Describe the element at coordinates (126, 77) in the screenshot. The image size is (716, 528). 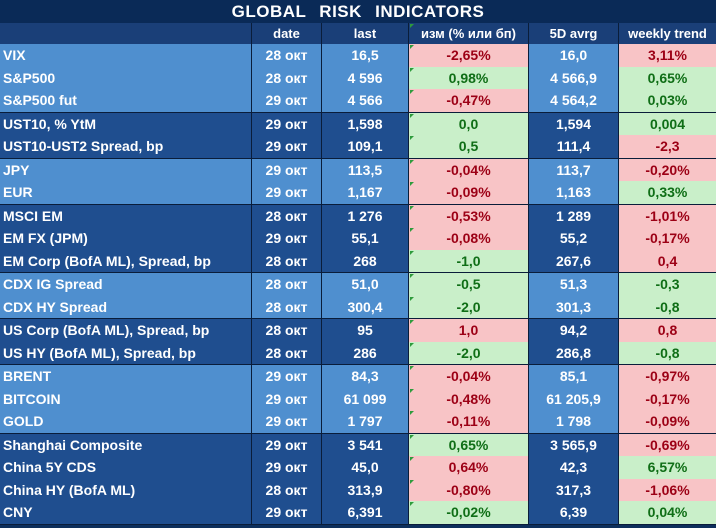
I see `indicator-name: S&P500` at that location.